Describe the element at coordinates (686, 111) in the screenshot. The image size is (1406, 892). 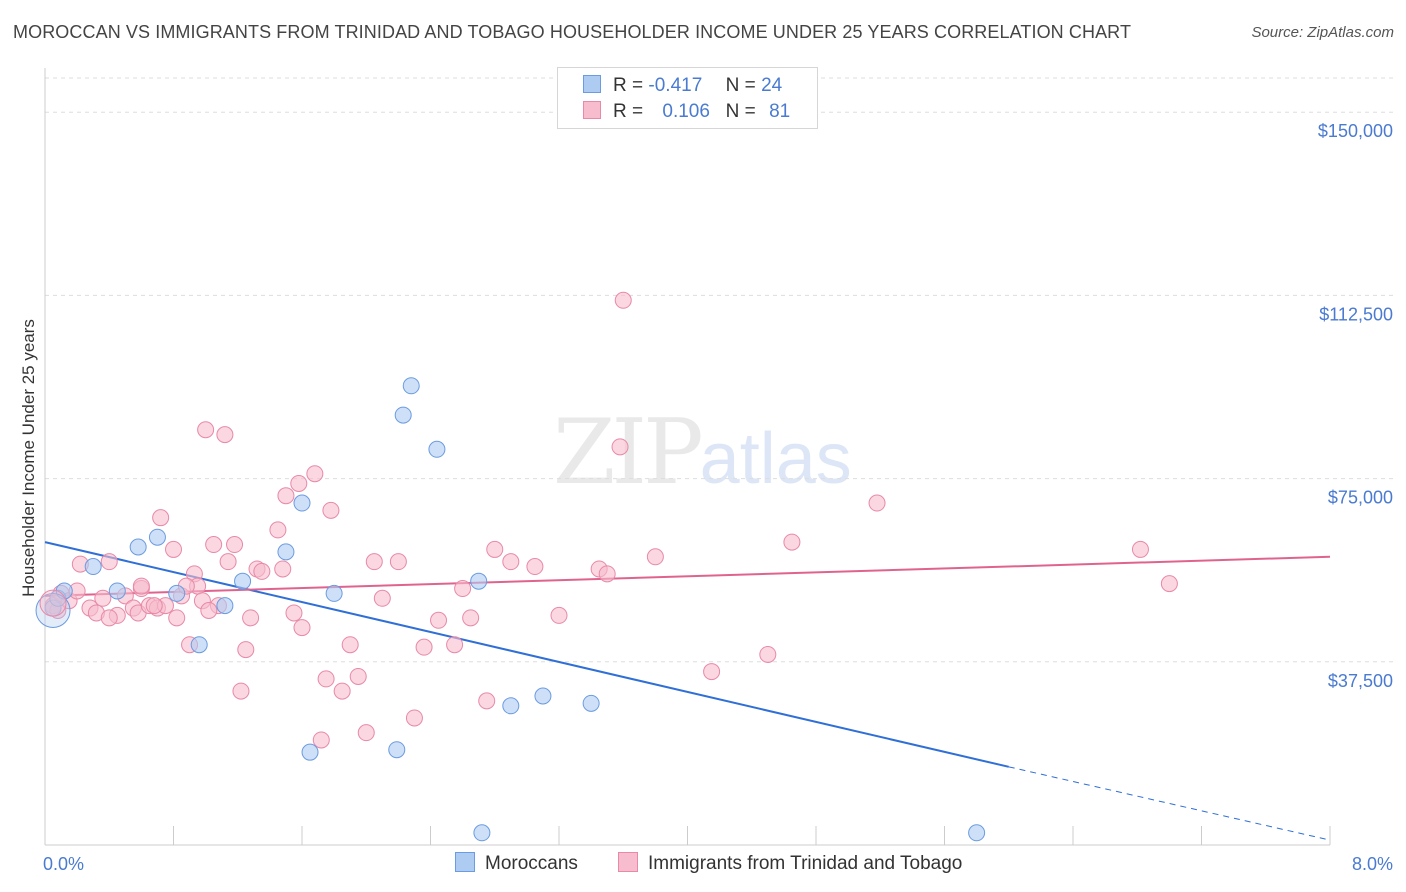
I see `legend-r-value: 0.106` at that location.